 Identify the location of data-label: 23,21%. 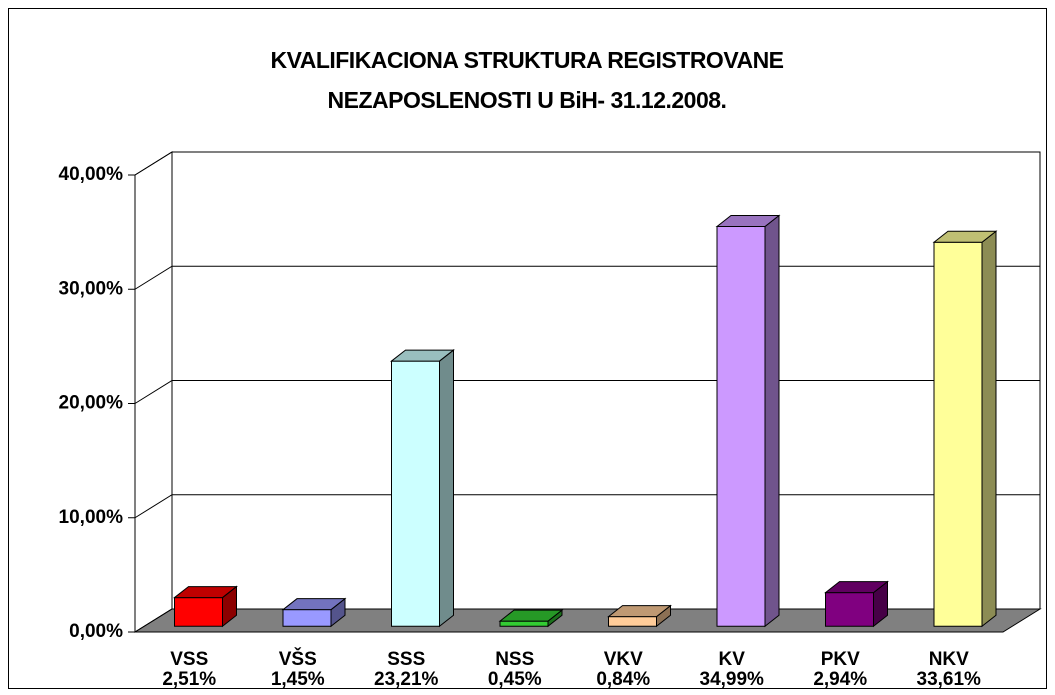
(406, 679).